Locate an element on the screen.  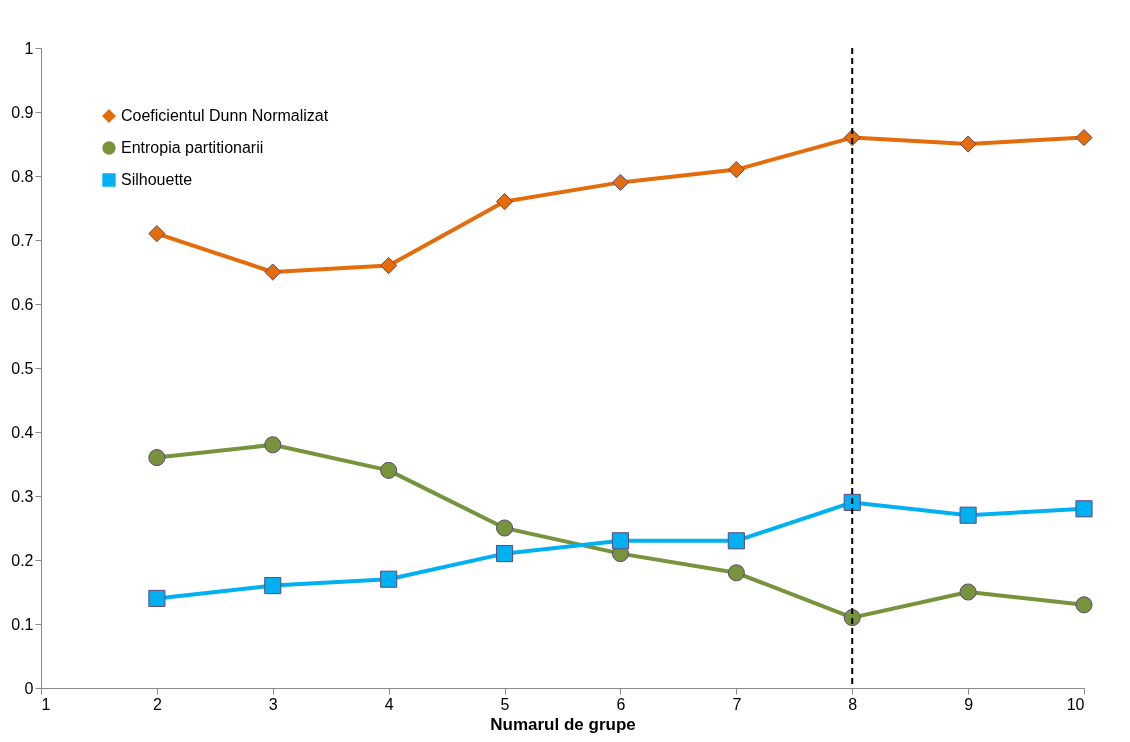
x-tick-label: 10 is located at coordinates (1075, 704).